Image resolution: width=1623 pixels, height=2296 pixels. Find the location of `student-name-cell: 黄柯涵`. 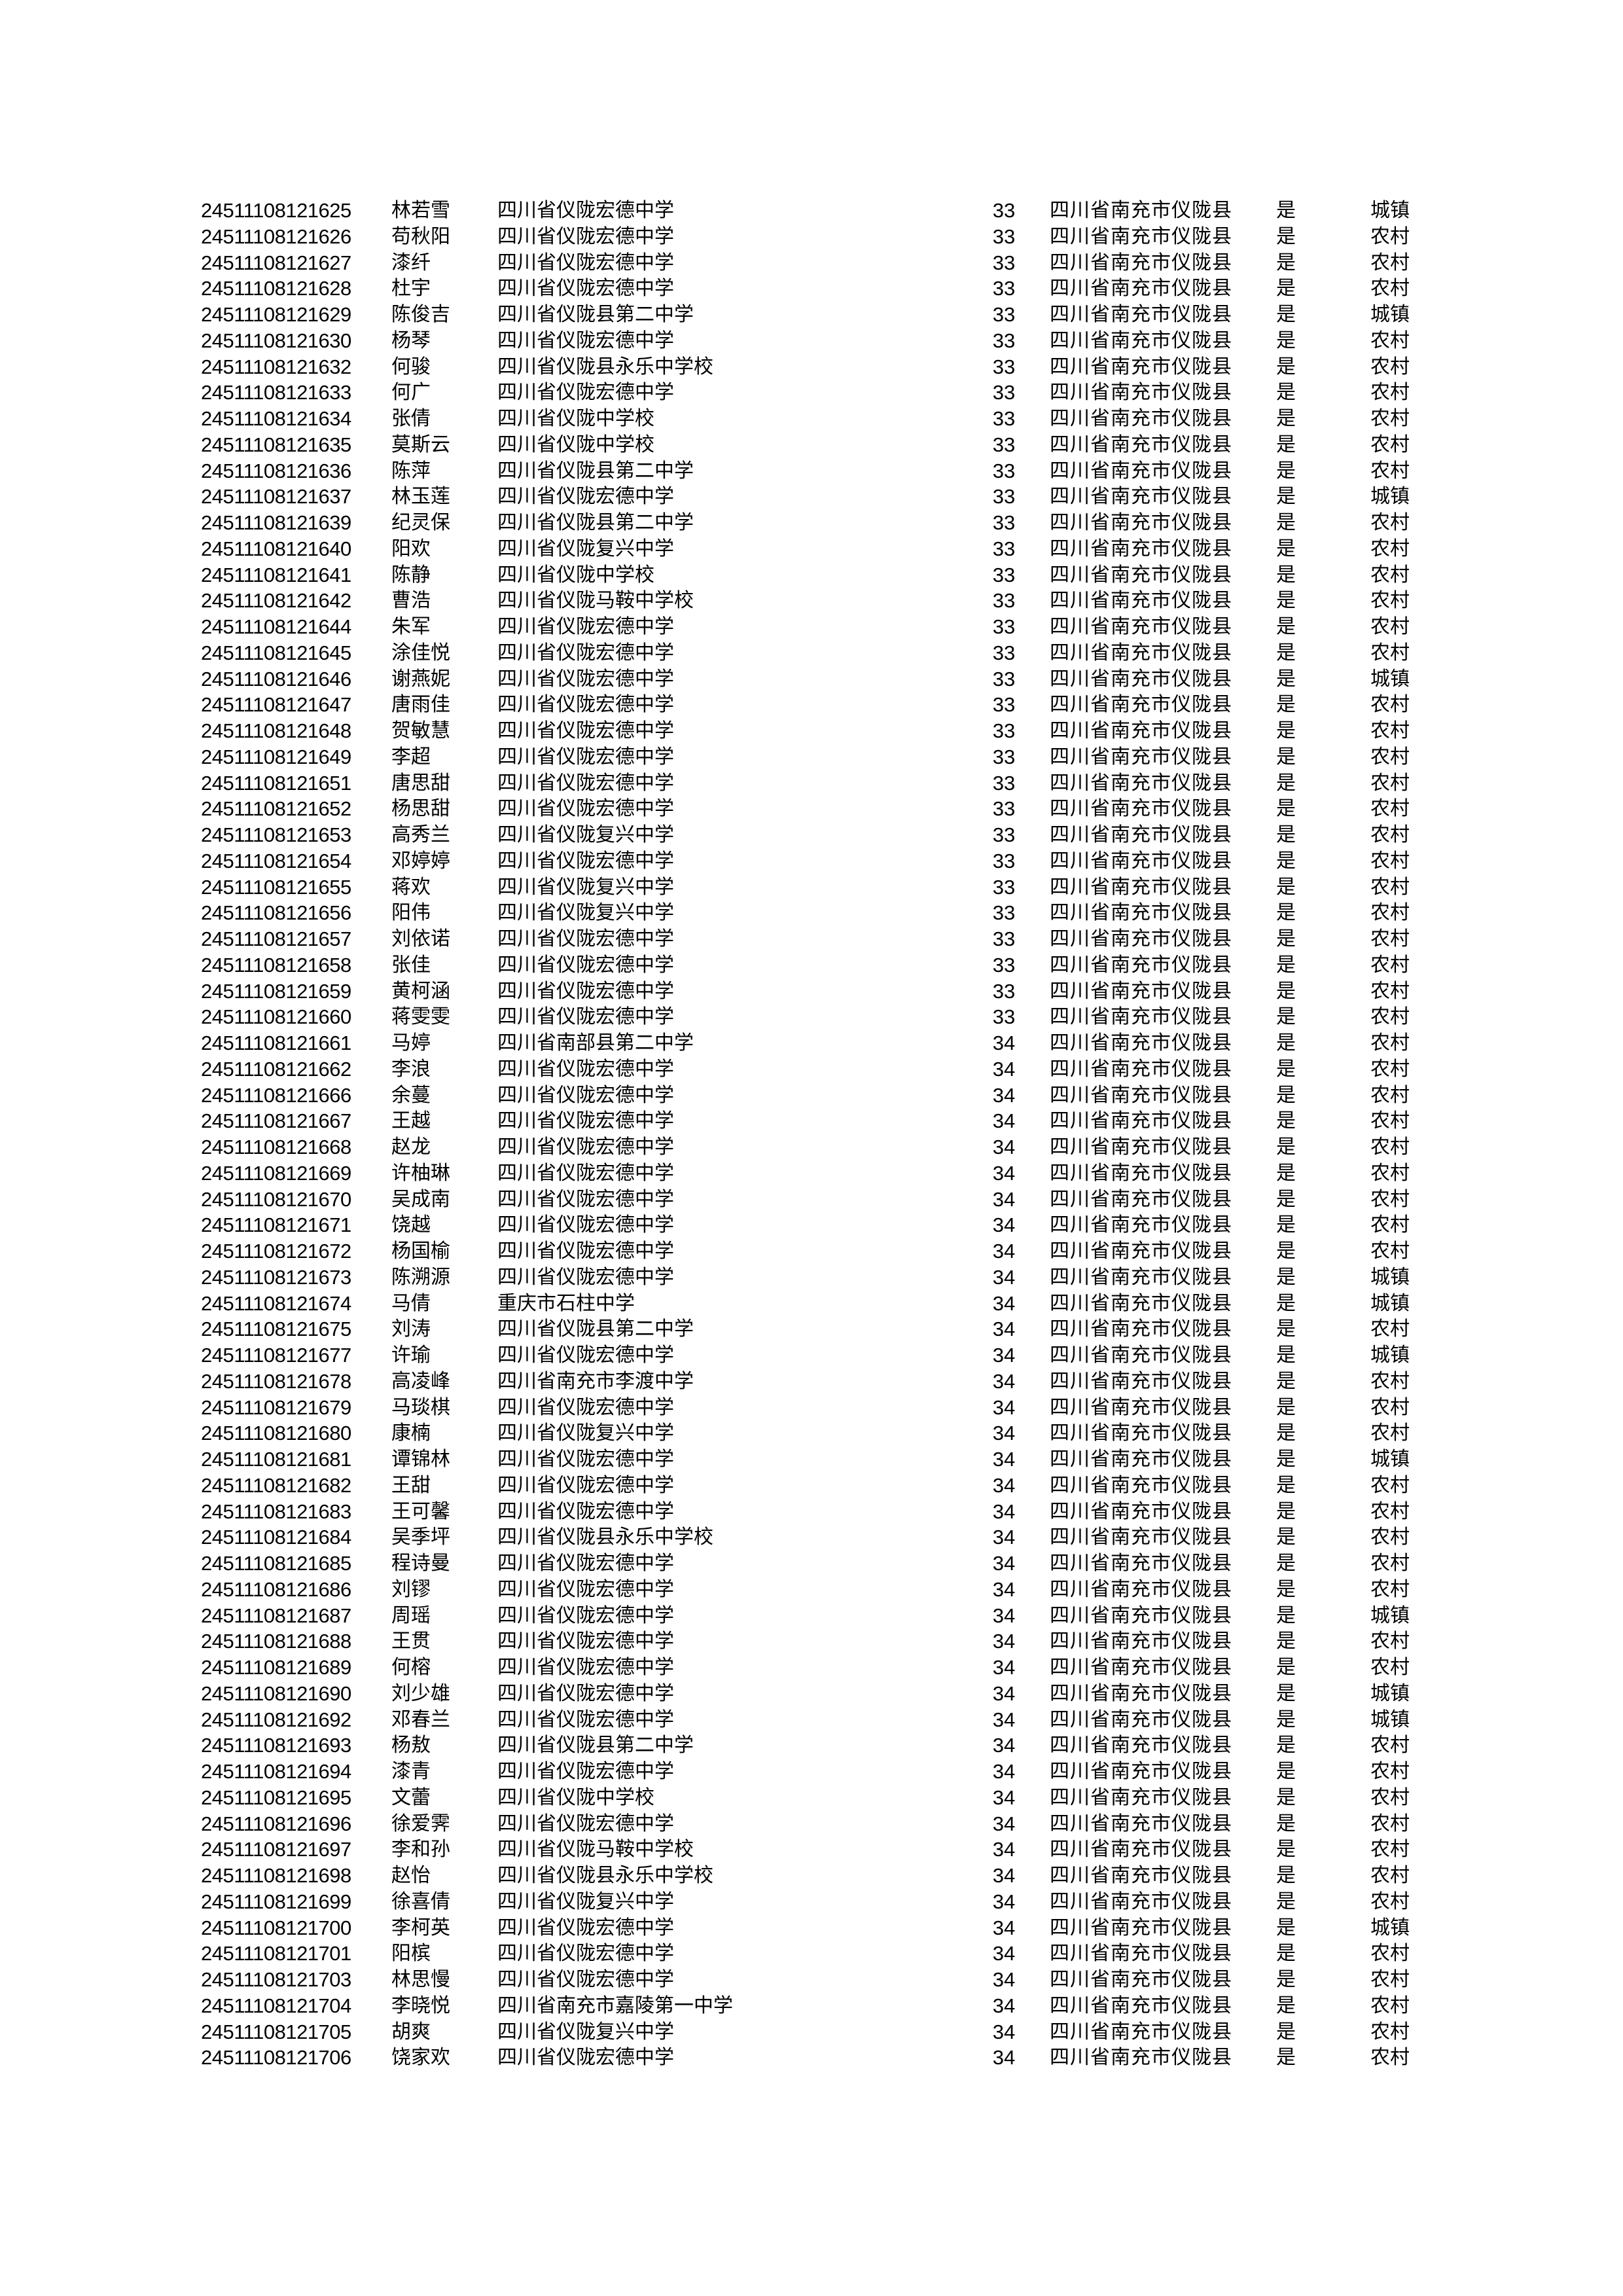

student-name-cell: 黄柯涵 is located at coordinates (420, 991).